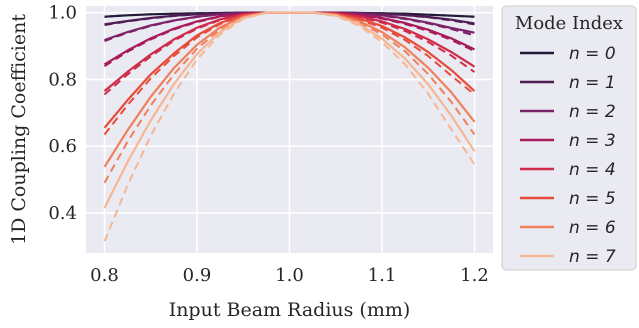 The width and height of the screenshot is (639, 328). I want to click on x-tick-label: 1.0, so click(289, 275).